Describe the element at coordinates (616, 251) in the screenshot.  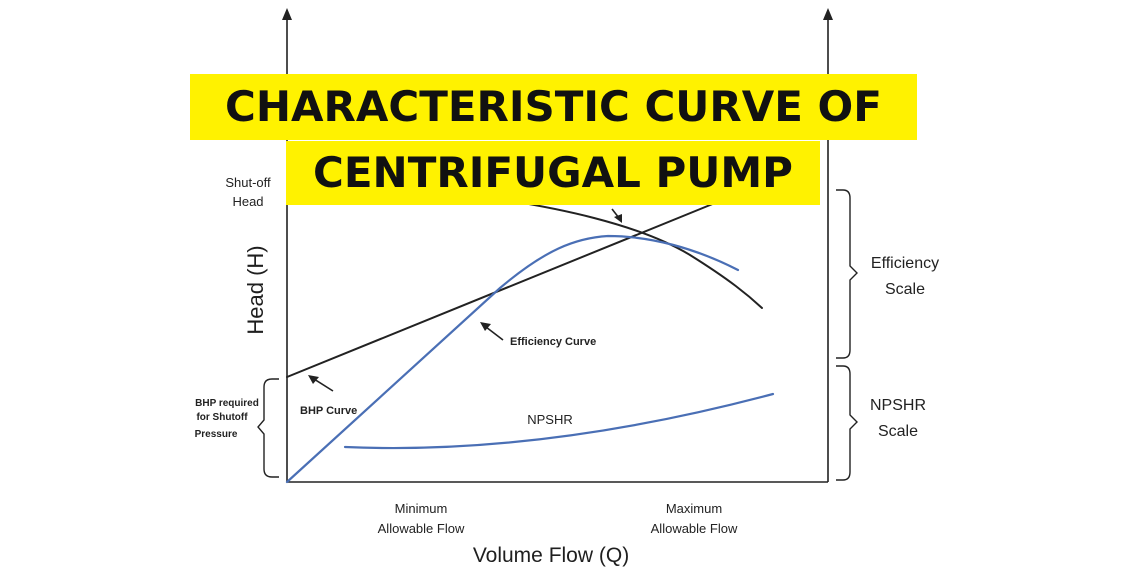
I see `head-curve` at that location.